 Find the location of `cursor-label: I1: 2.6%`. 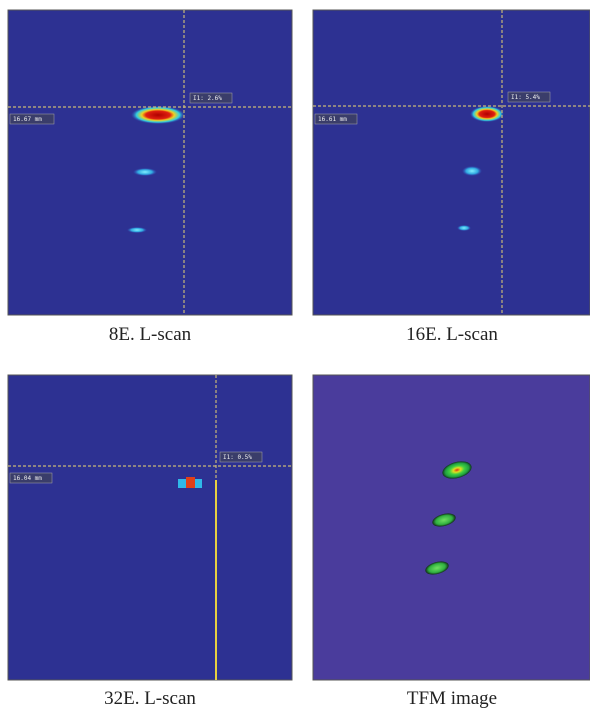

cursor-label: I1: 2.6% is located at coordinates (207, 98).